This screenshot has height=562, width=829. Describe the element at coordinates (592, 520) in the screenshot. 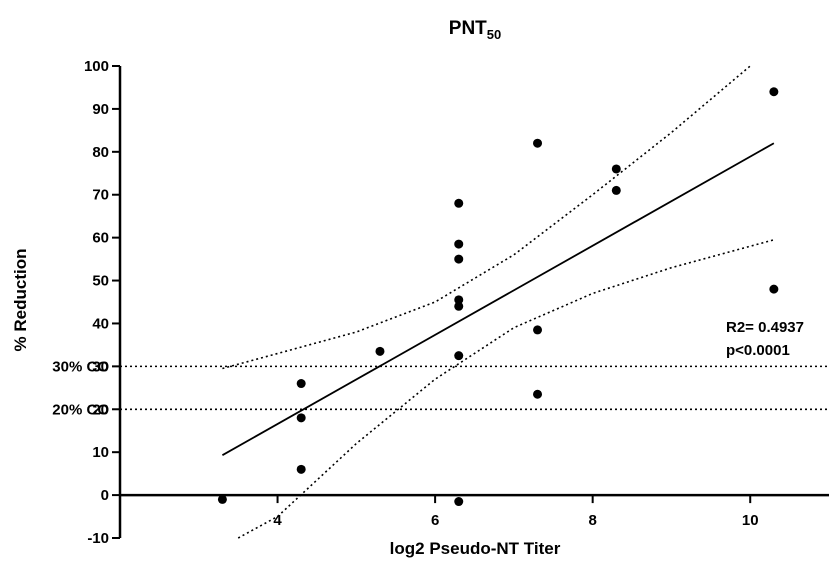

I see `x-tick-label: 8` at that location.